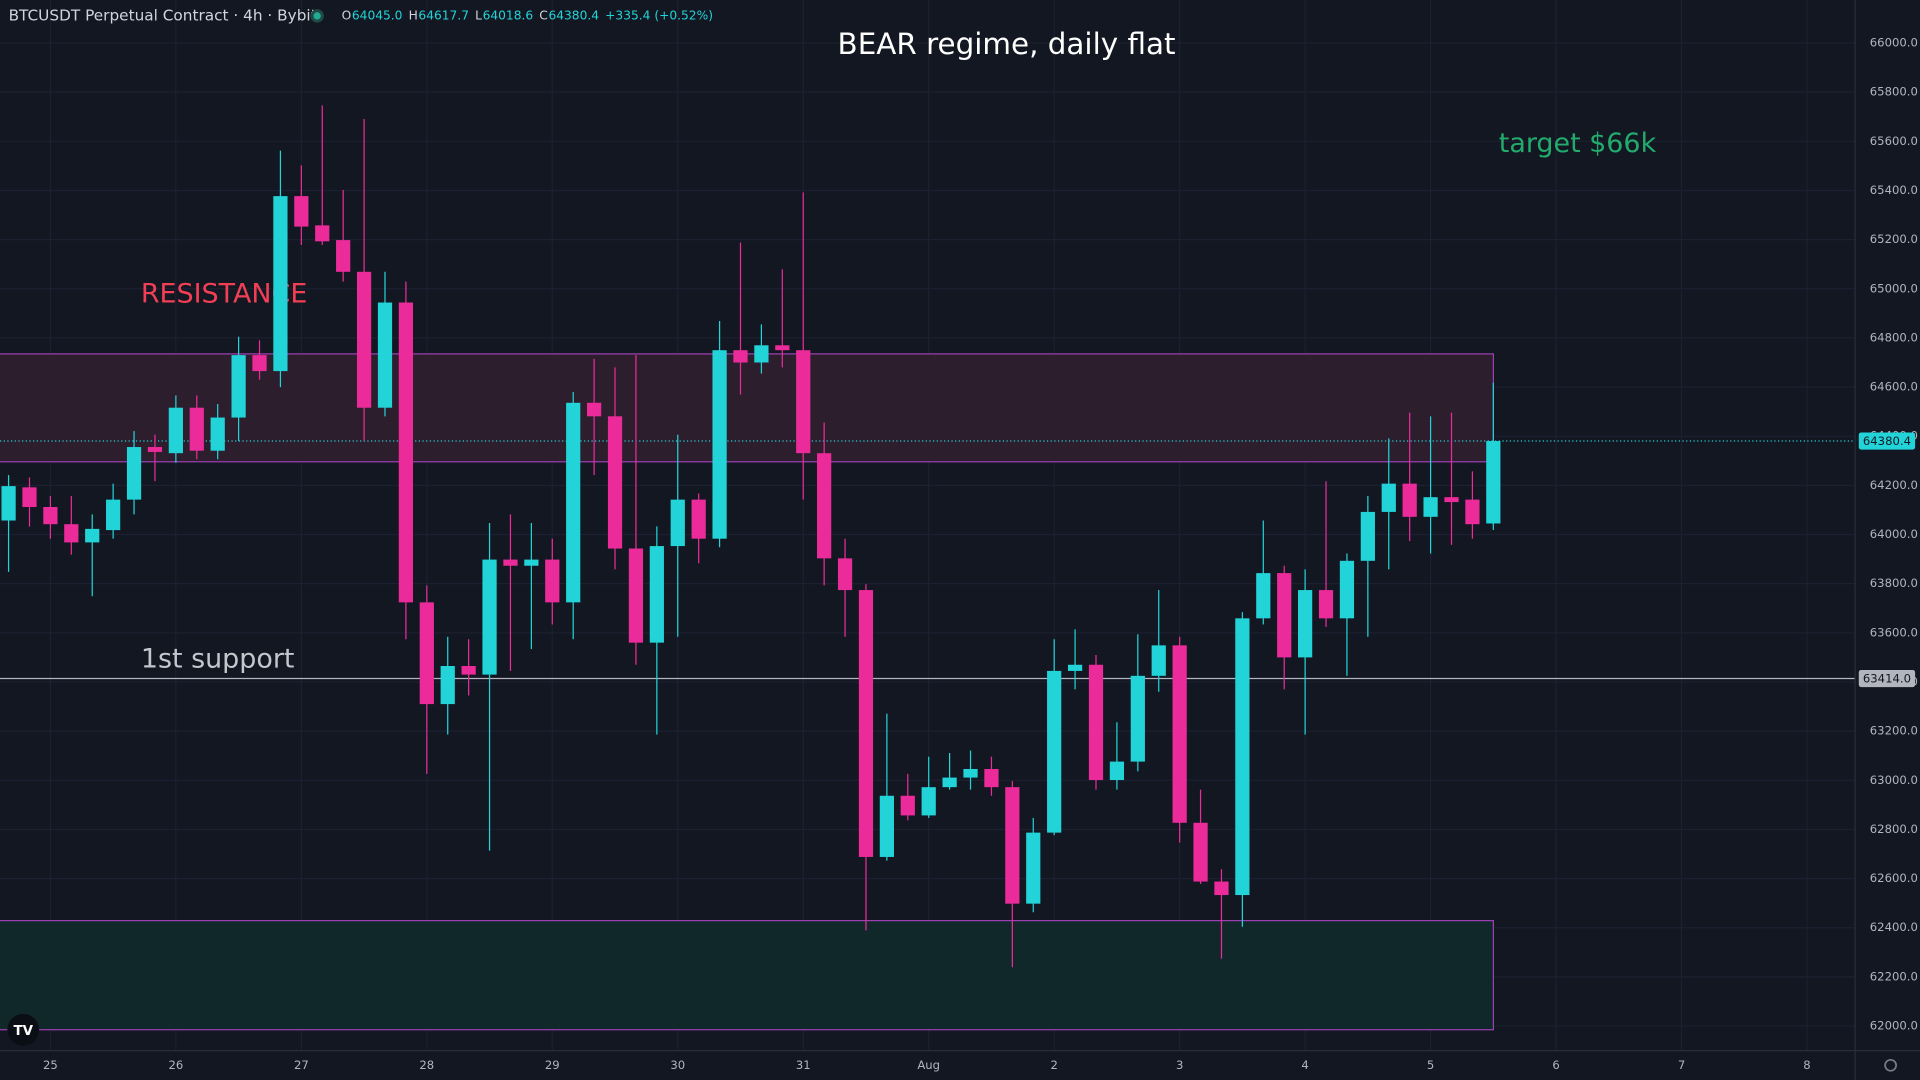 This screenshot has height=1080, width=1920. Describe the element at coordinates (443, 15) in the screenshot. I see `ohlc-value: 64617.7` at that location.